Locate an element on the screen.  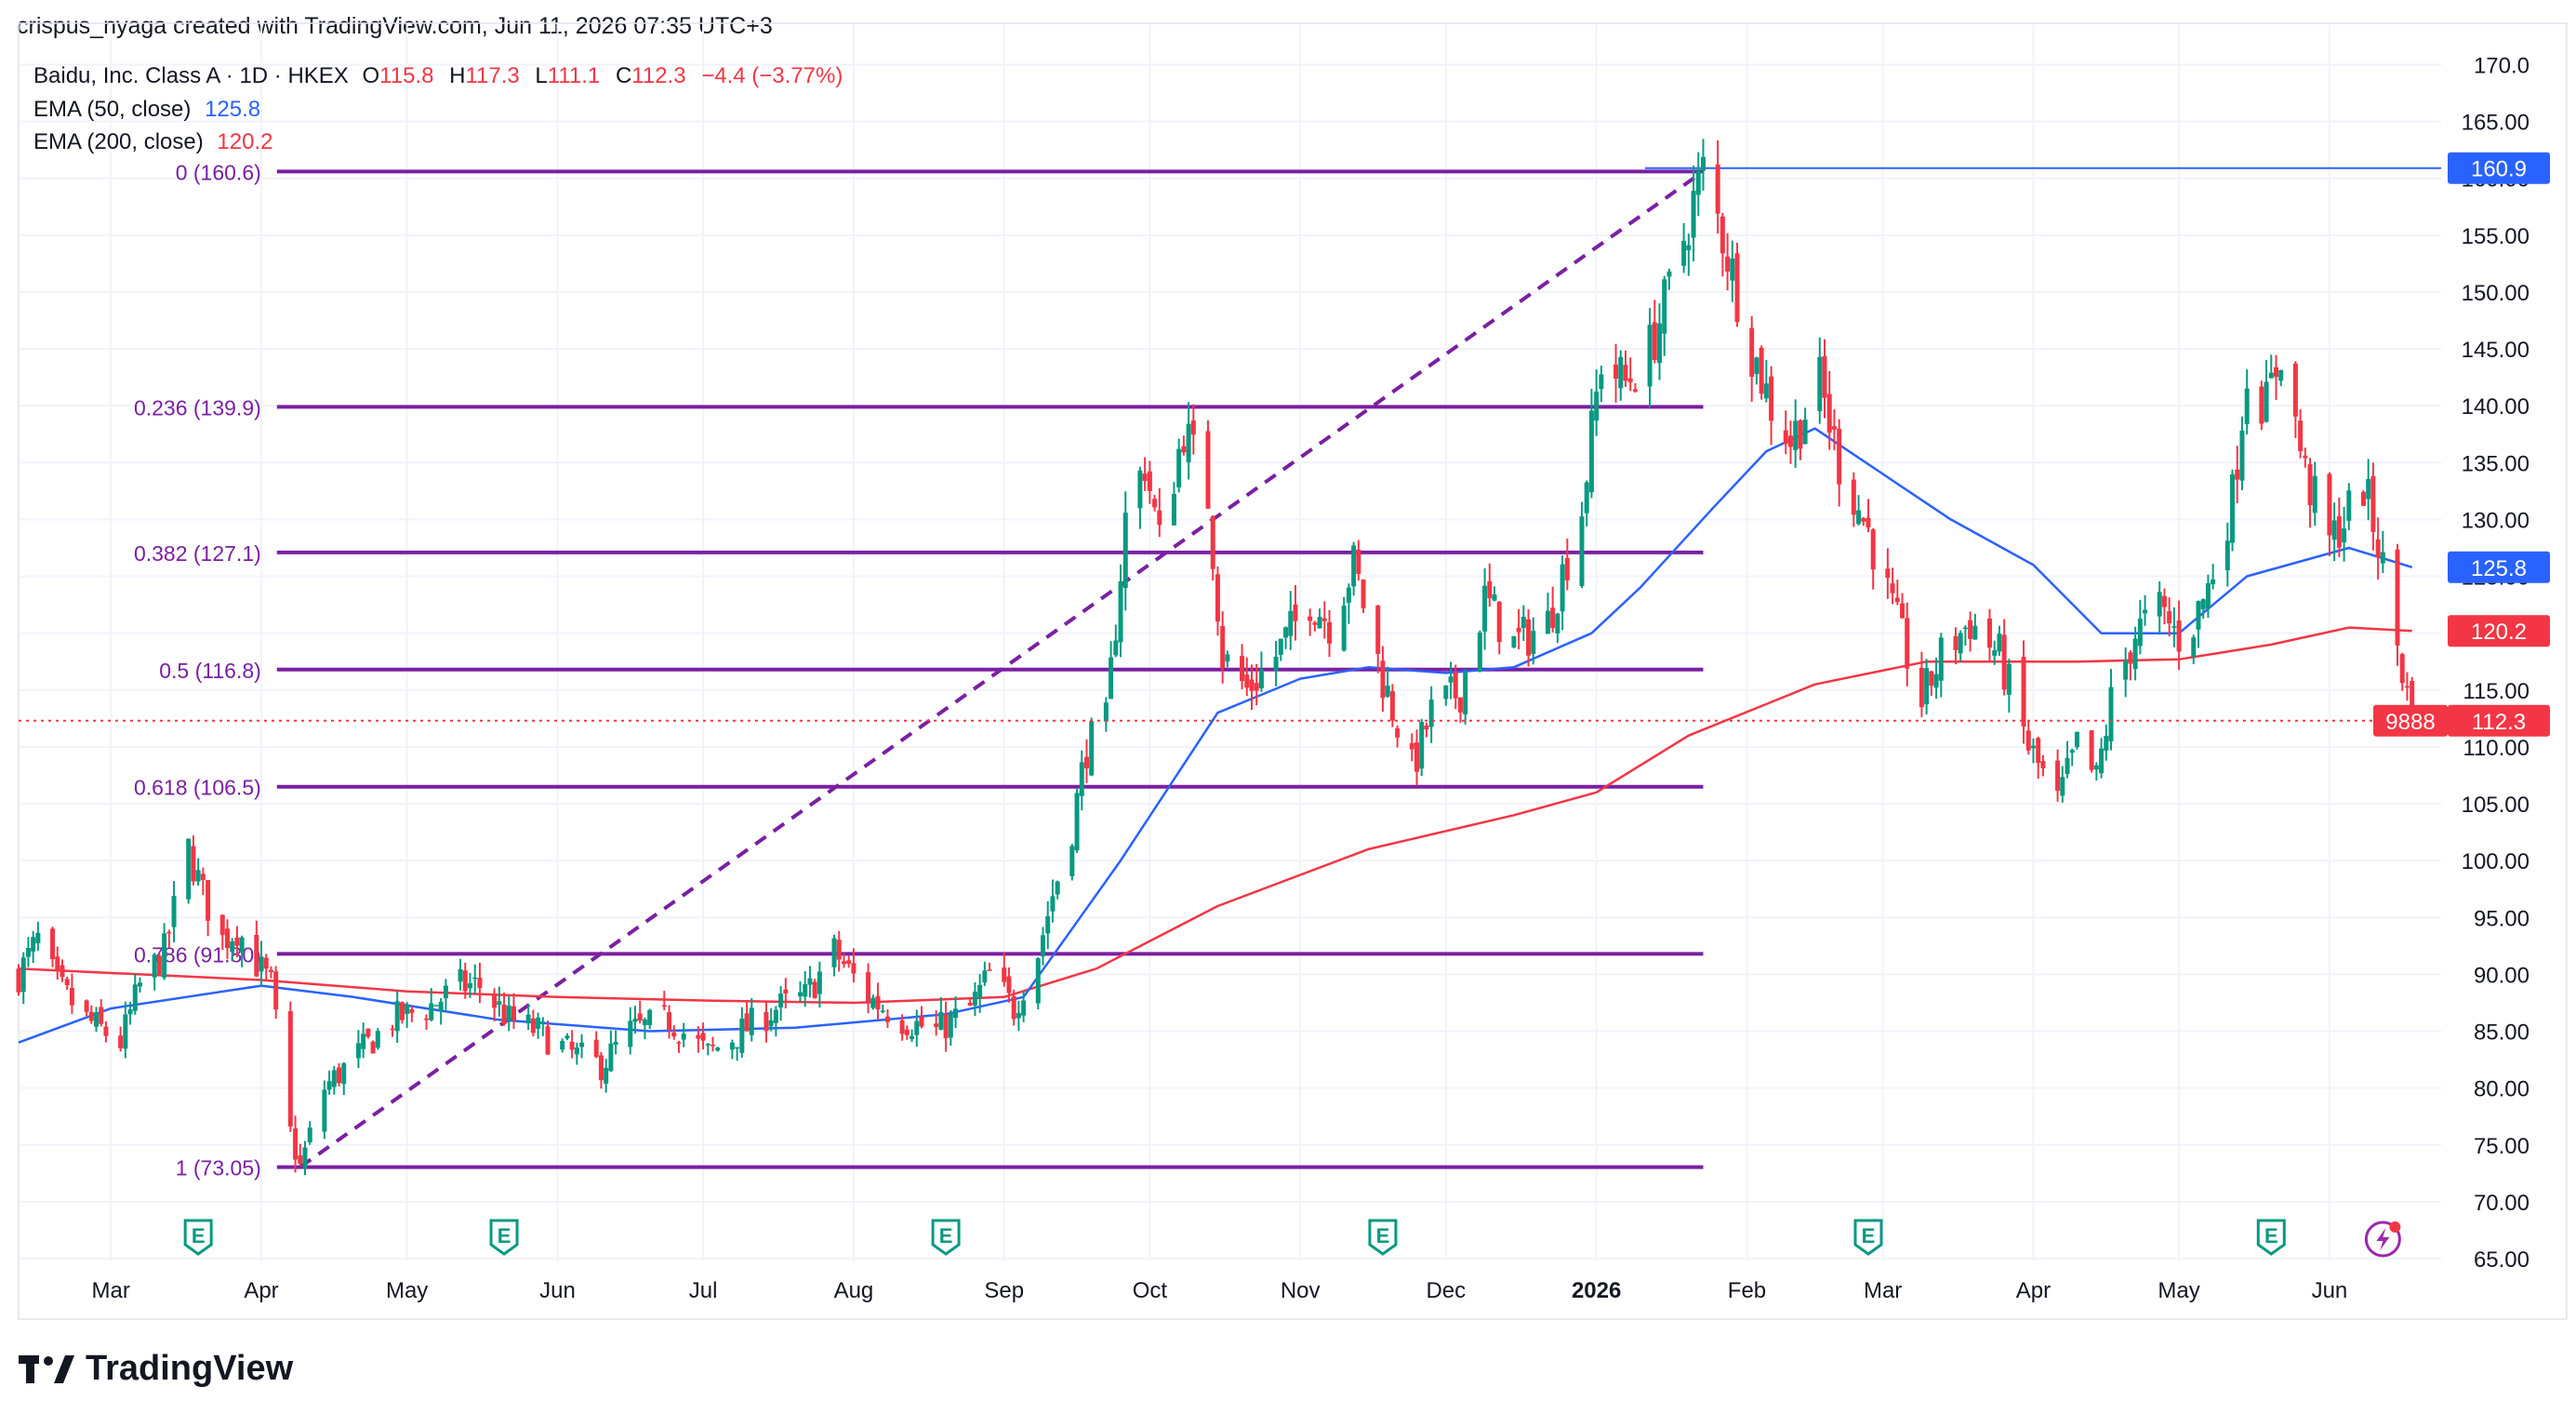
countdown-badge is located at coordinates (2410, 720).